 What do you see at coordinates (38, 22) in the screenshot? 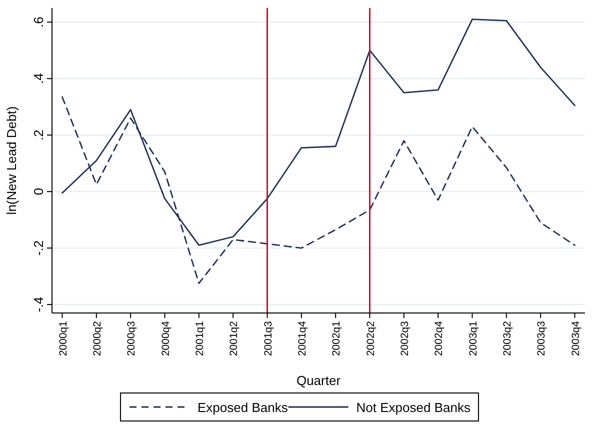
I see `y-tick-label: .6` at bounding box center [38, 22].